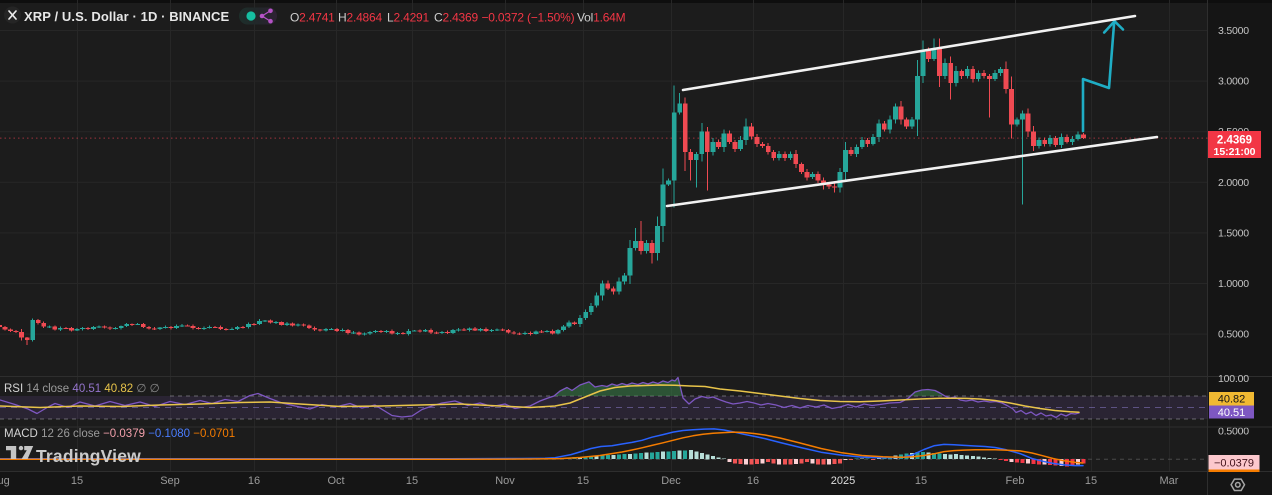  What do you see at coordinates (1233, 183) in the screenshot?
I see `svg-text: 2.0000` at bounding box center [1233, 183].